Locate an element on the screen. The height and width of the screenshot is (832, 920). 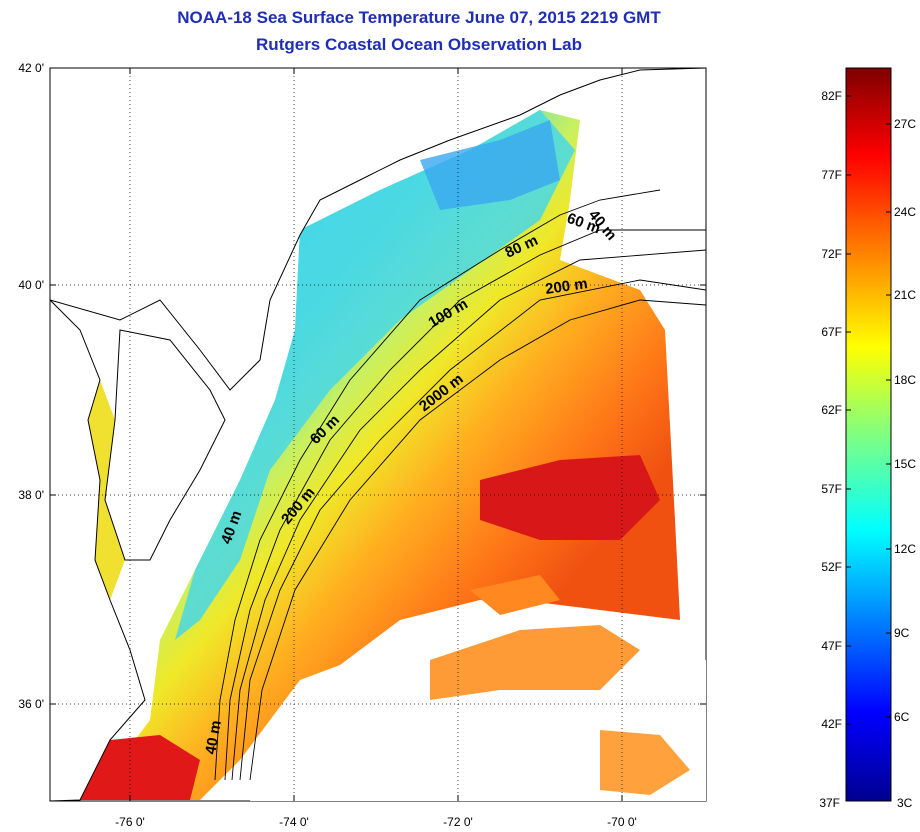
fahrenheit-label: 52F is located at coordinates (831, 567).